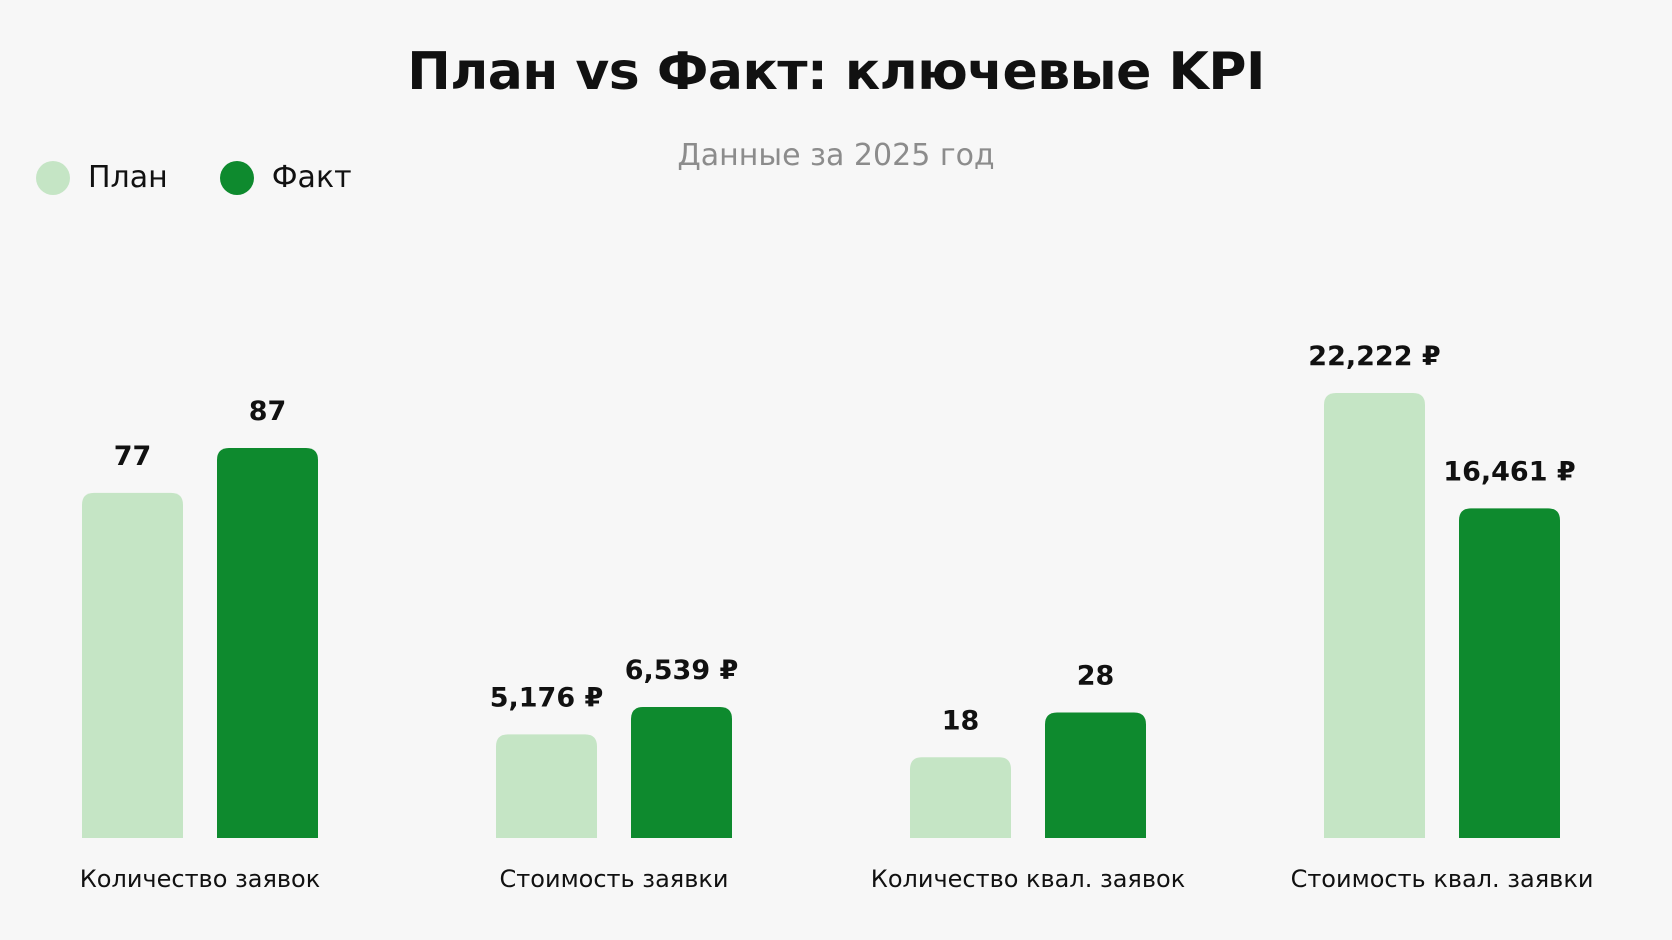  I want to click on chart-subtitle: Данные за 2025 год, so click(836, 155).